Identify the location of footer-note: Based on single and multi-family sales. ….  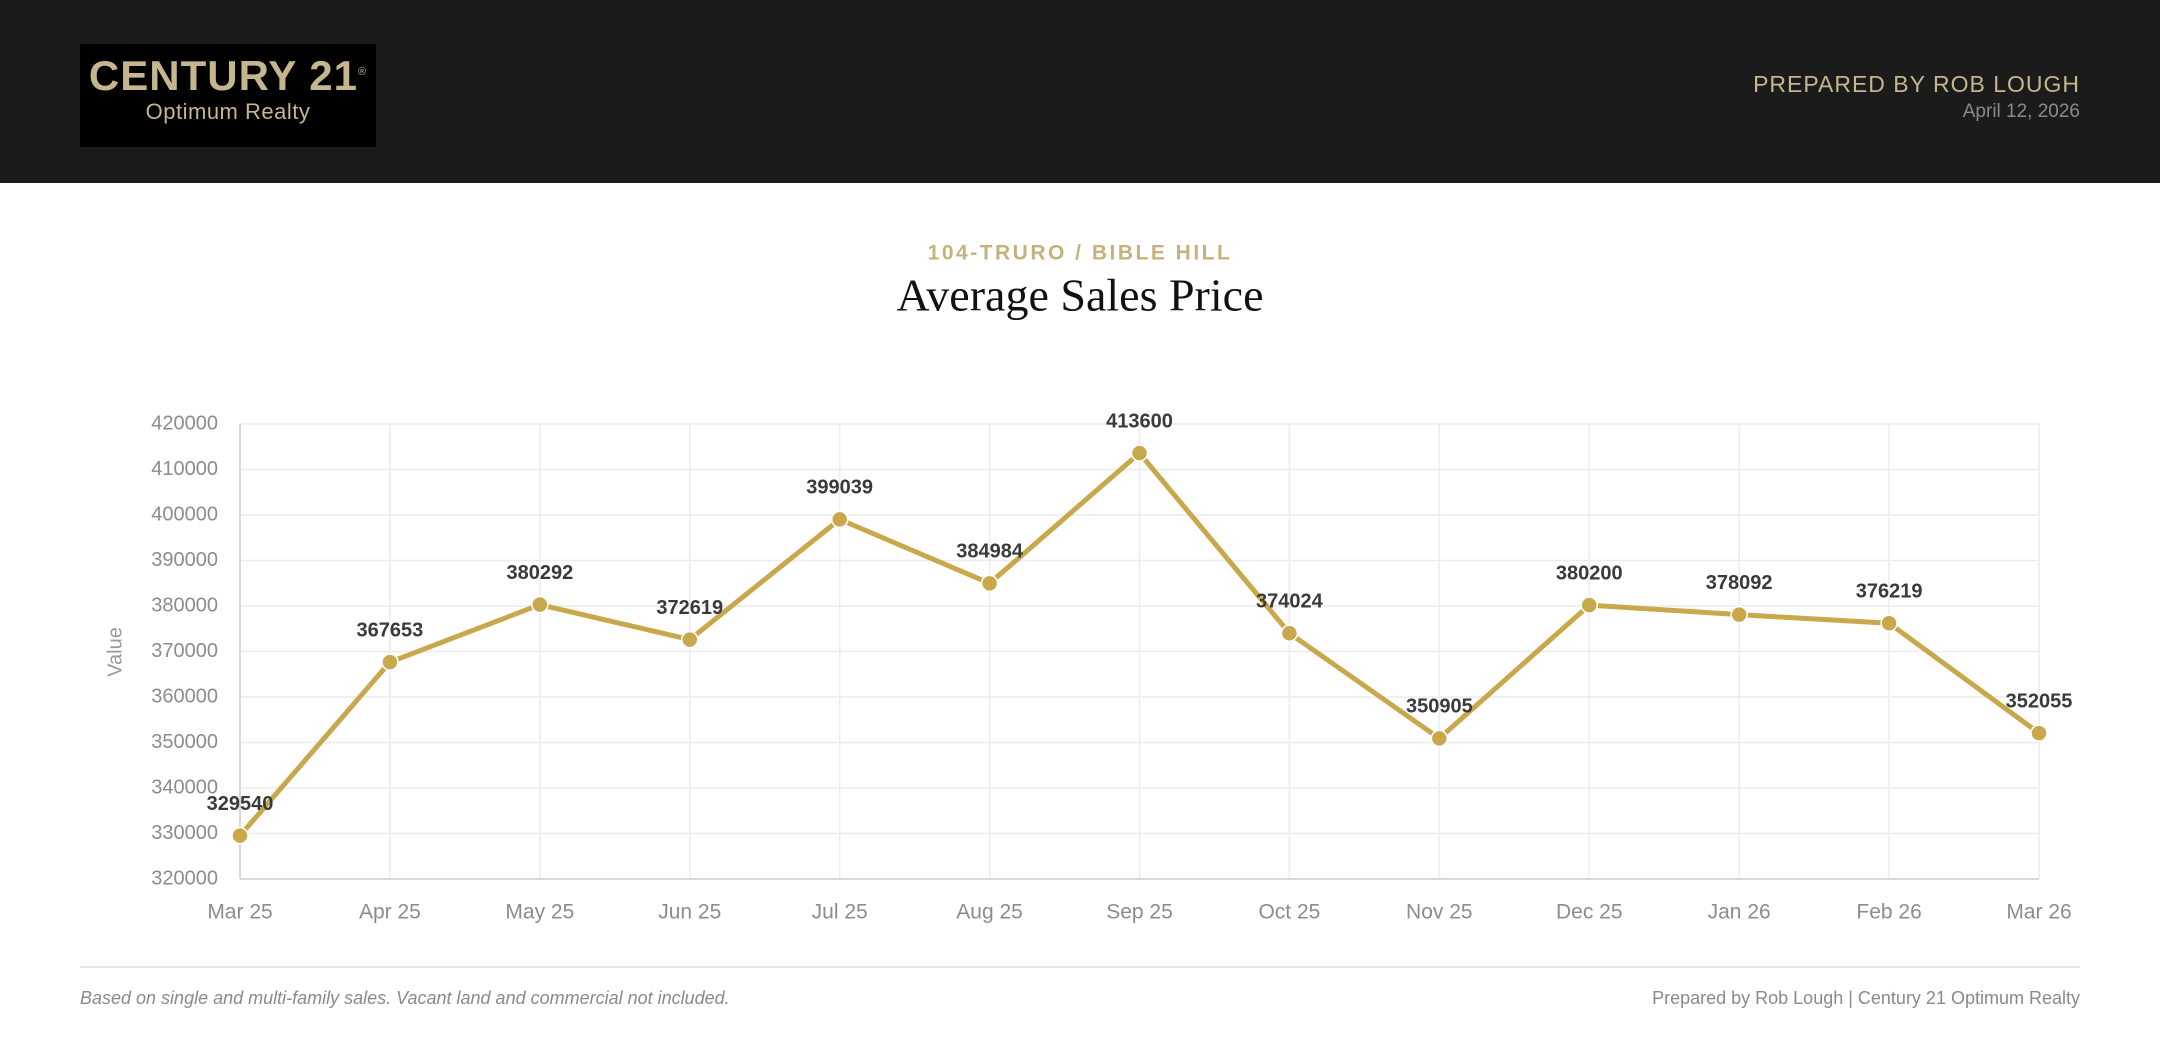
(405, 998).